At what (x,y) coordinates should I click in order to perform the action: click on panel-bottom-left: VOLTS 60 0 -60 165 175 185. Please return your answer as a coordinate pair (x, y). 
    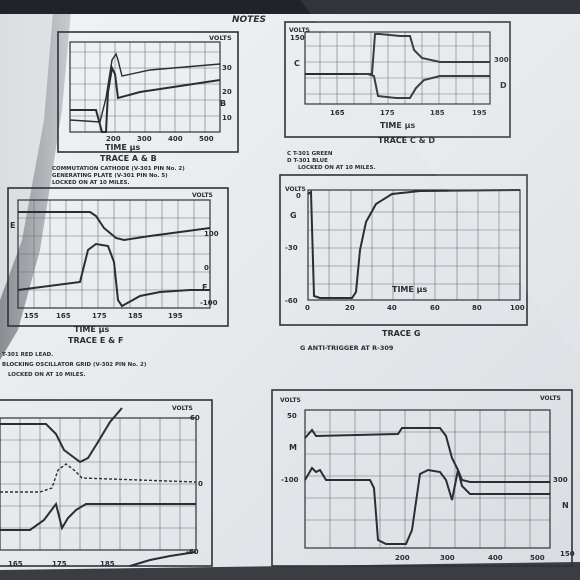
    Looking at the image, I should click on (106, 483).